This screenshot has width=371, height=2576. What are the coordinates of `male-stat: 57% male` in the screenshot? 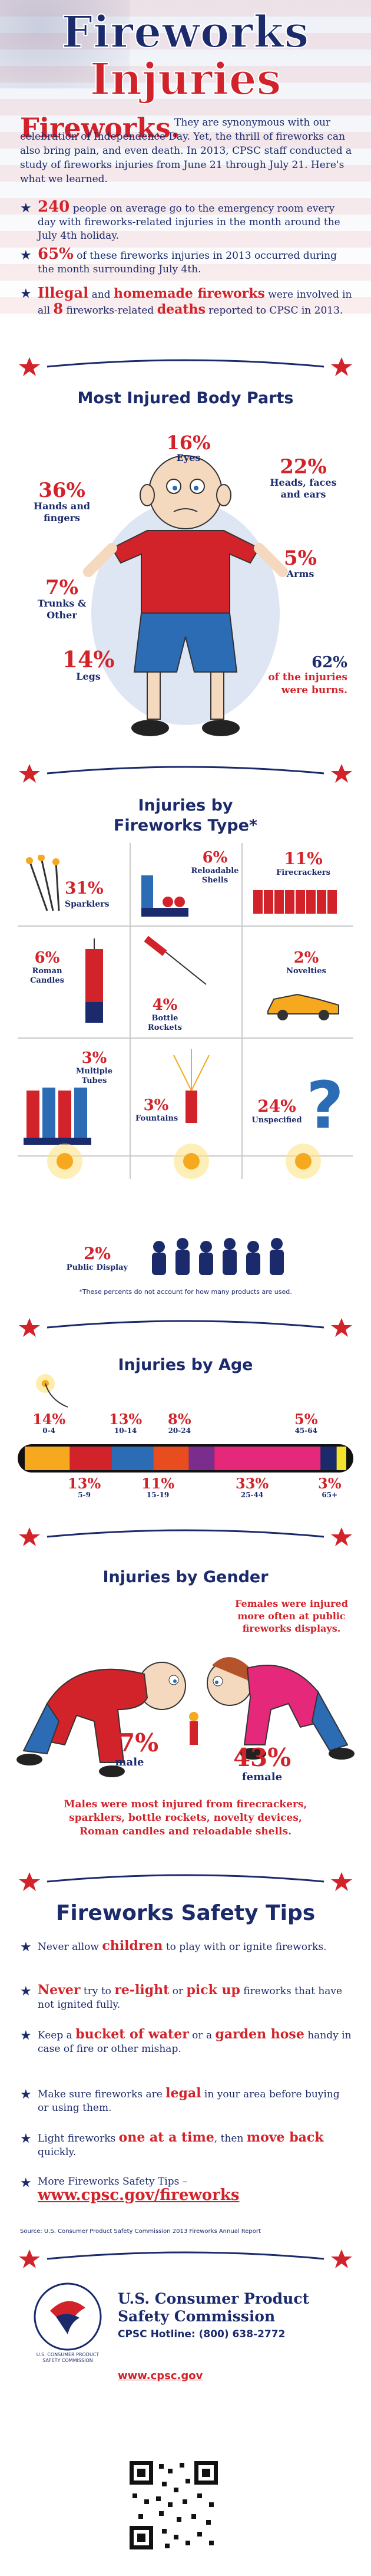 It's located at (129, 1748).